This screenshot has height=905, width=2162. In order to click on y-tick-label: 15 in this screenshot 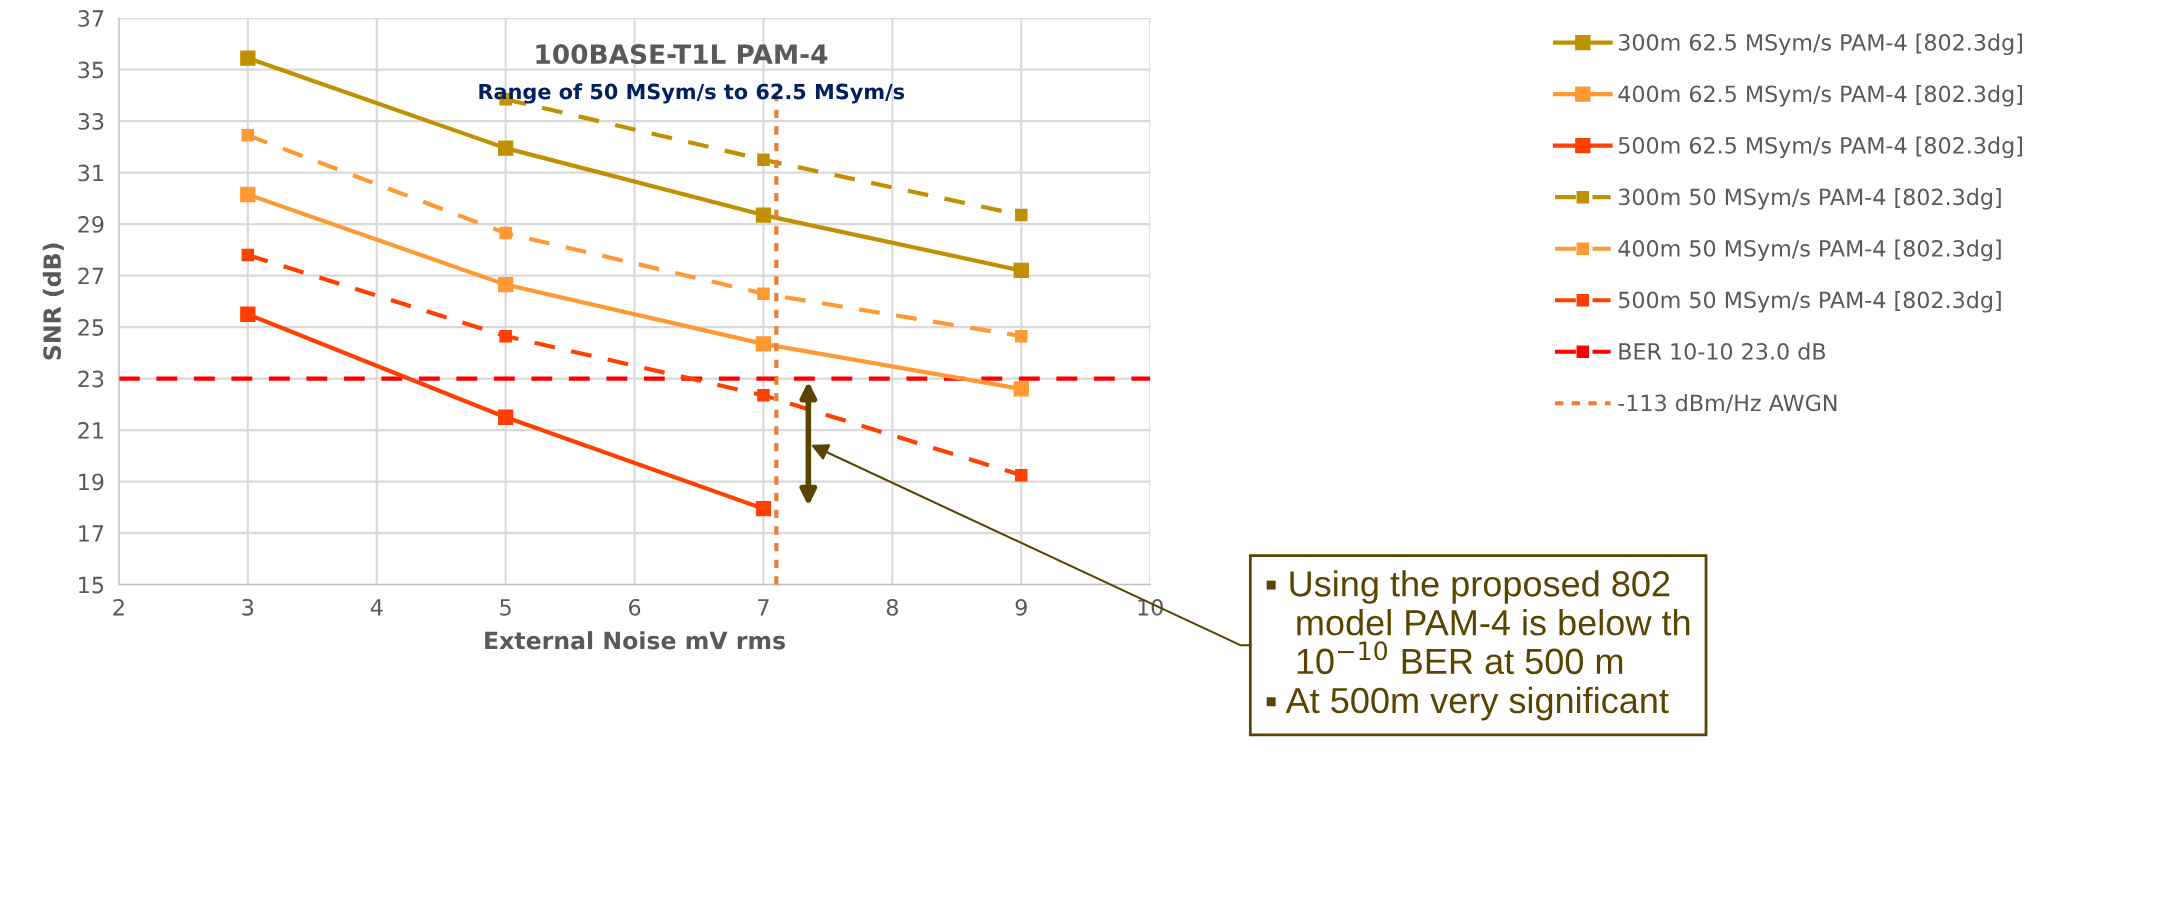, I will do `click(91, 585)`.